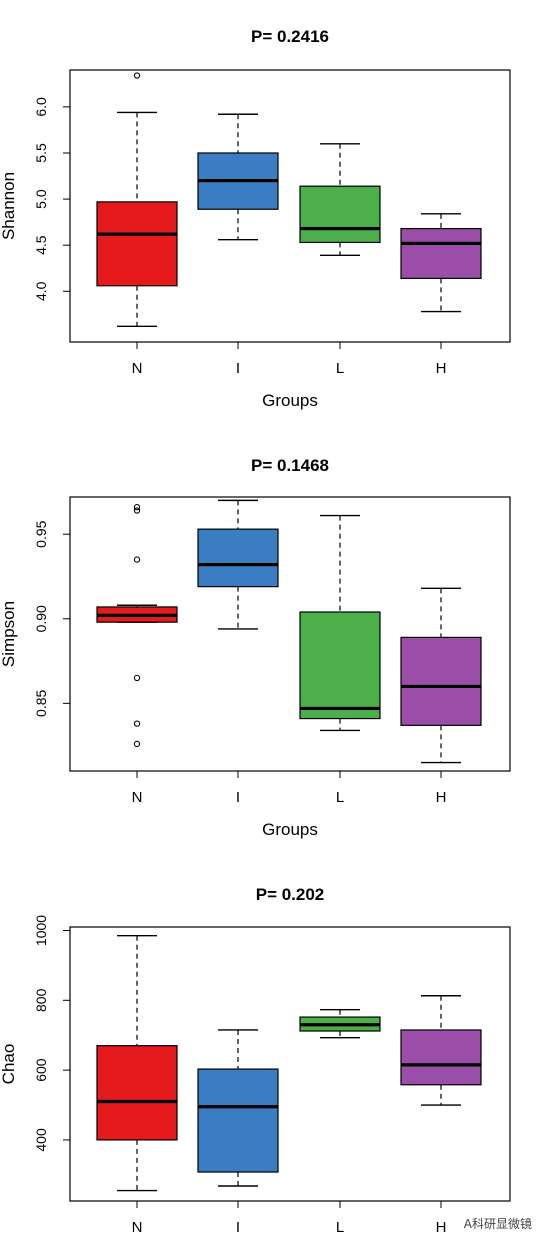  What do you see at coordinates (41, 1000) in the screenshot?
I see `y-tick-label: 800` at bounding box center [41, 1000].